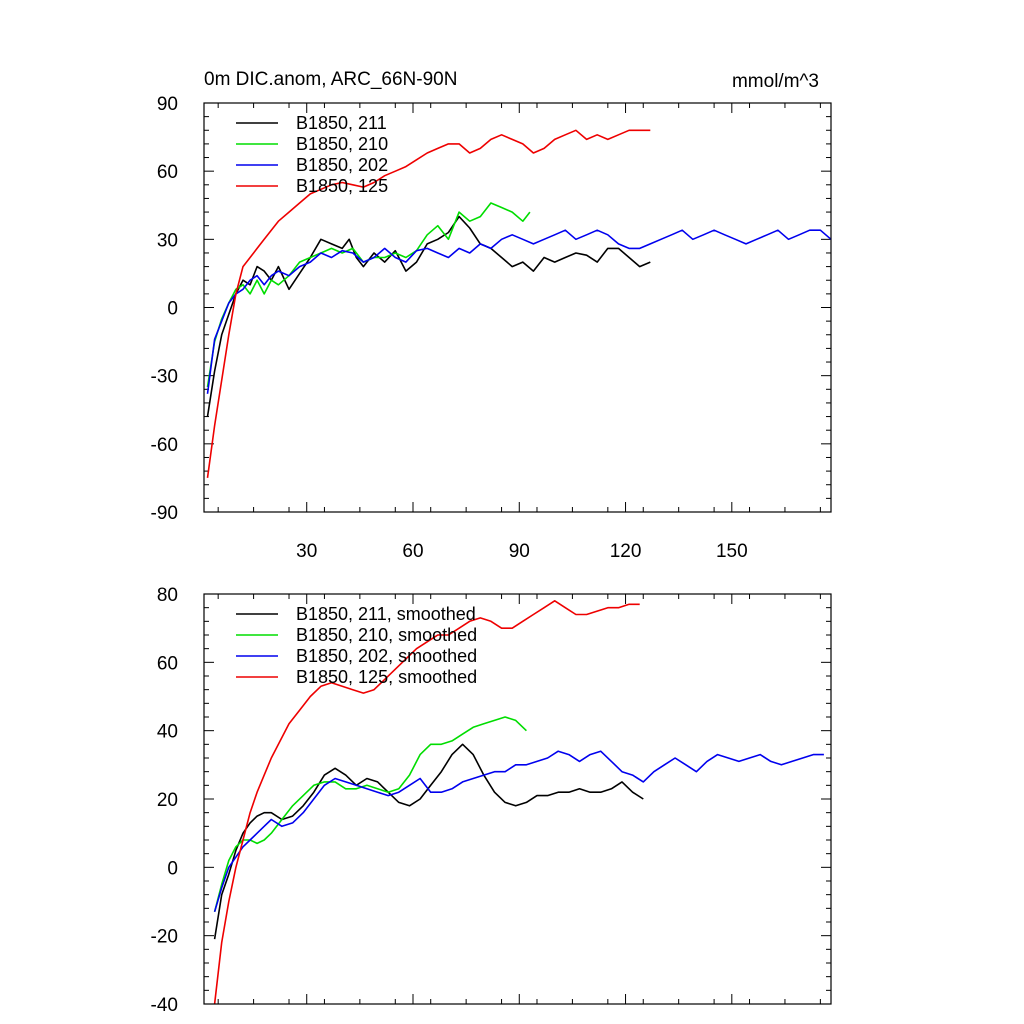 This screenshot has height=1024, width=1024. What do you see at coordinates (732, 551) in the screenshot?
I see `top-x-tick-label: 150` at bounding box center [732, 551].